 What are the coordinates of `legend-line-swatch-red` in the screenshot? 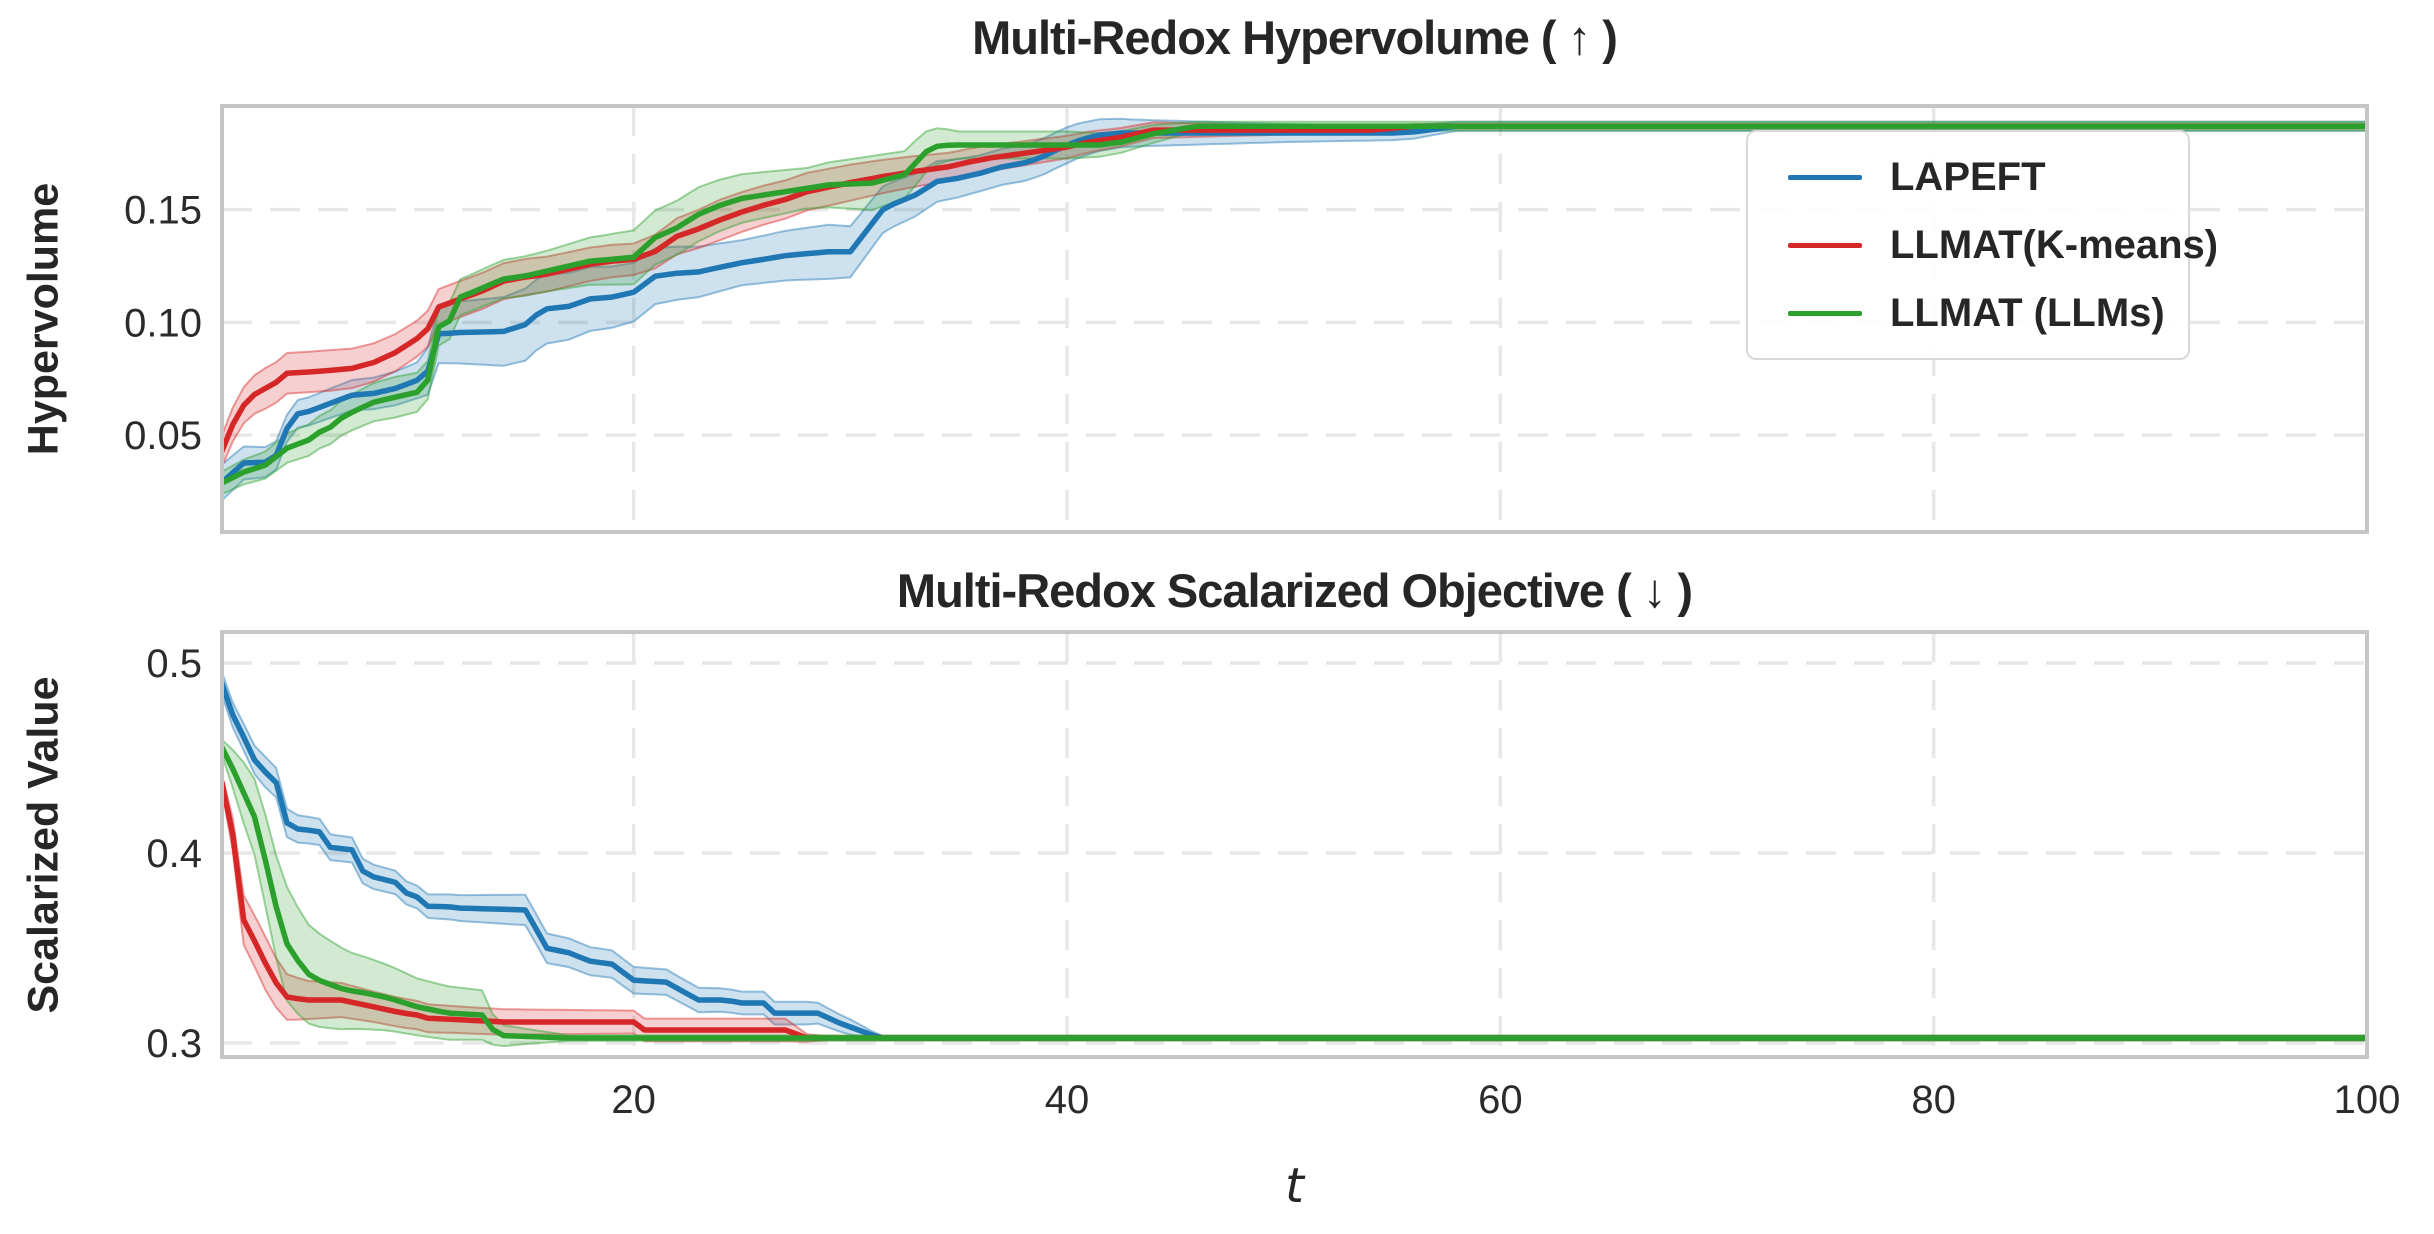 It's located at (1825, 245).